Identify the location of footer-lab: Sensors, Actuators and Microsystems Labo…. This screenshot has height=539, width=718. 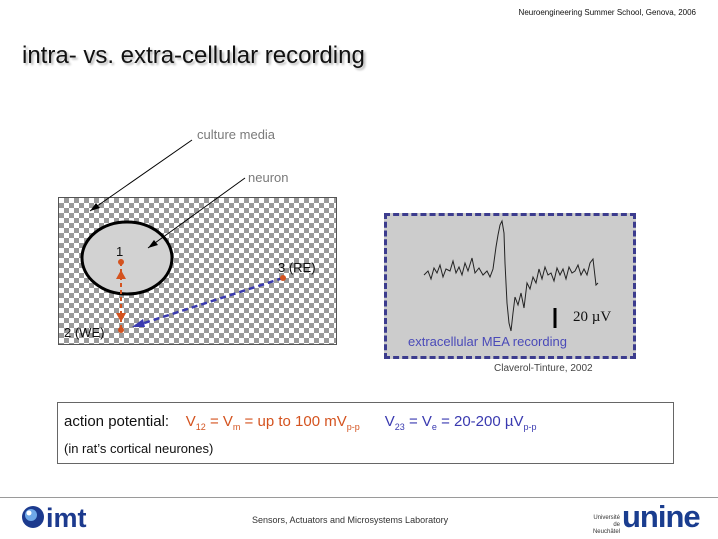
(350, 520).